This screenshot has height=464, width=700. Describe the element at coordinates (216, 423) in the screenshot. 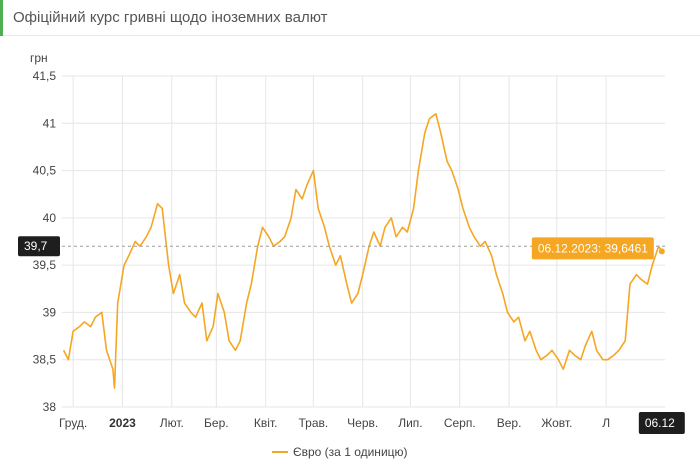

I see `x-tick-label: Бер.` at that location.